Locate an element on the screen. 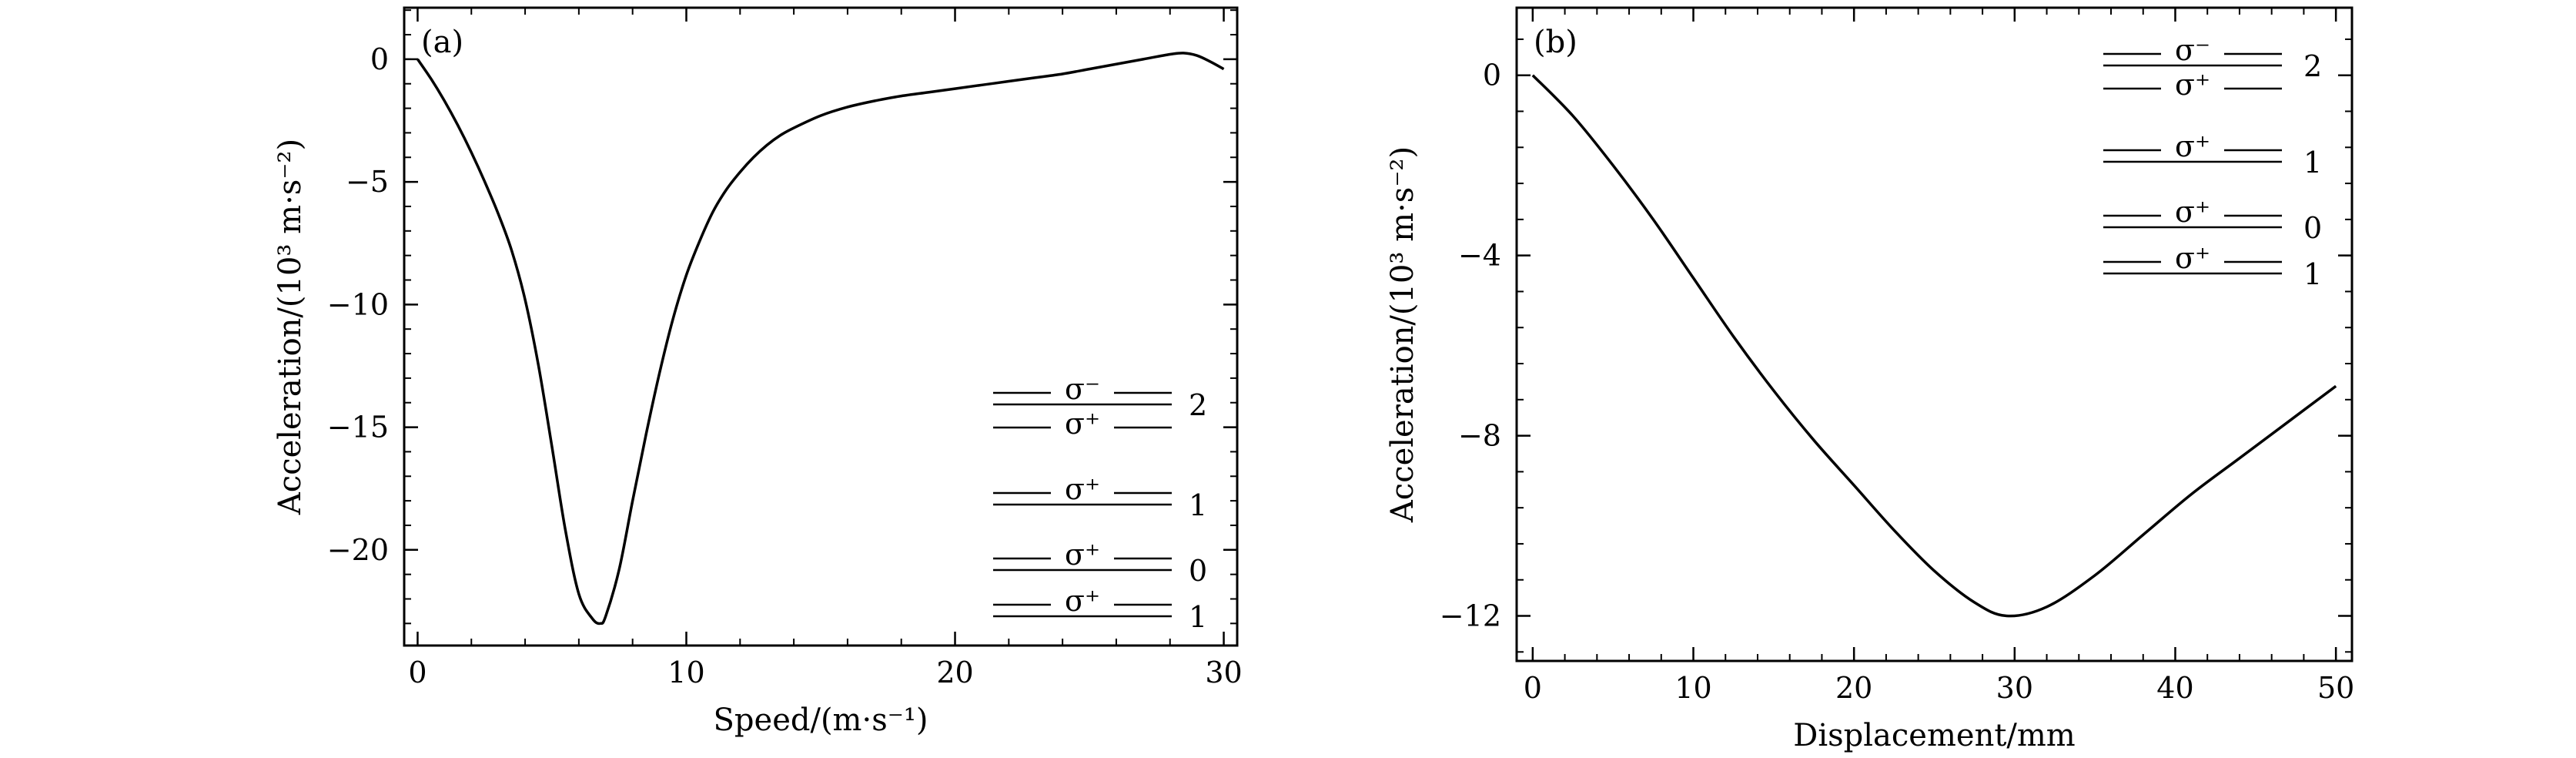 The width and height of the screenshot is (2576, 758). x-tick-label: 40 is located at coordinates (2174, 688).